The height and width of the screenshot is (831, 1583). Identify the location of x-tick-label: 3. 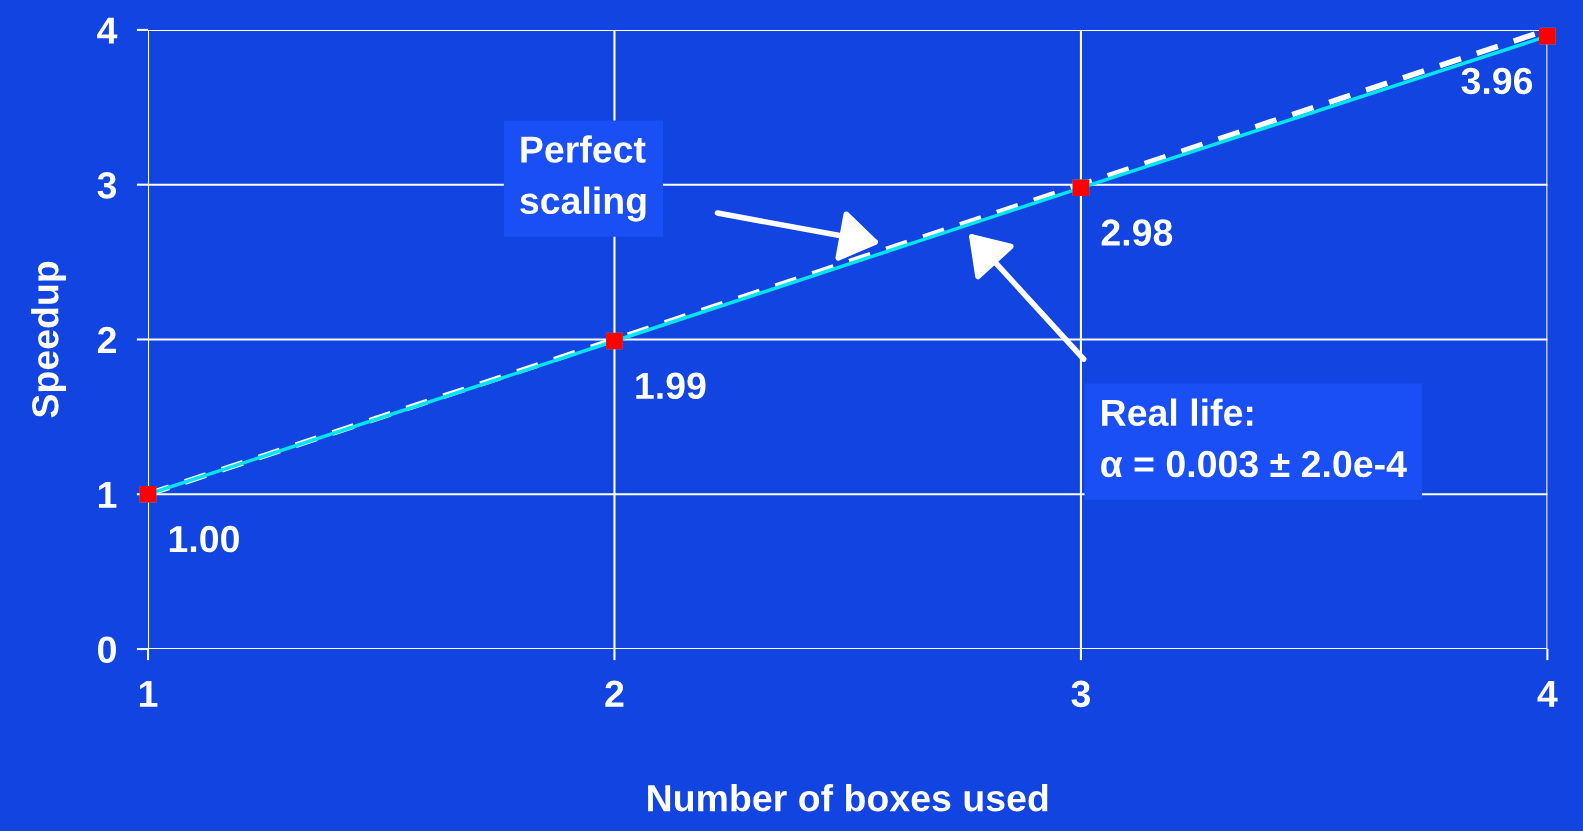
(1080, 694).